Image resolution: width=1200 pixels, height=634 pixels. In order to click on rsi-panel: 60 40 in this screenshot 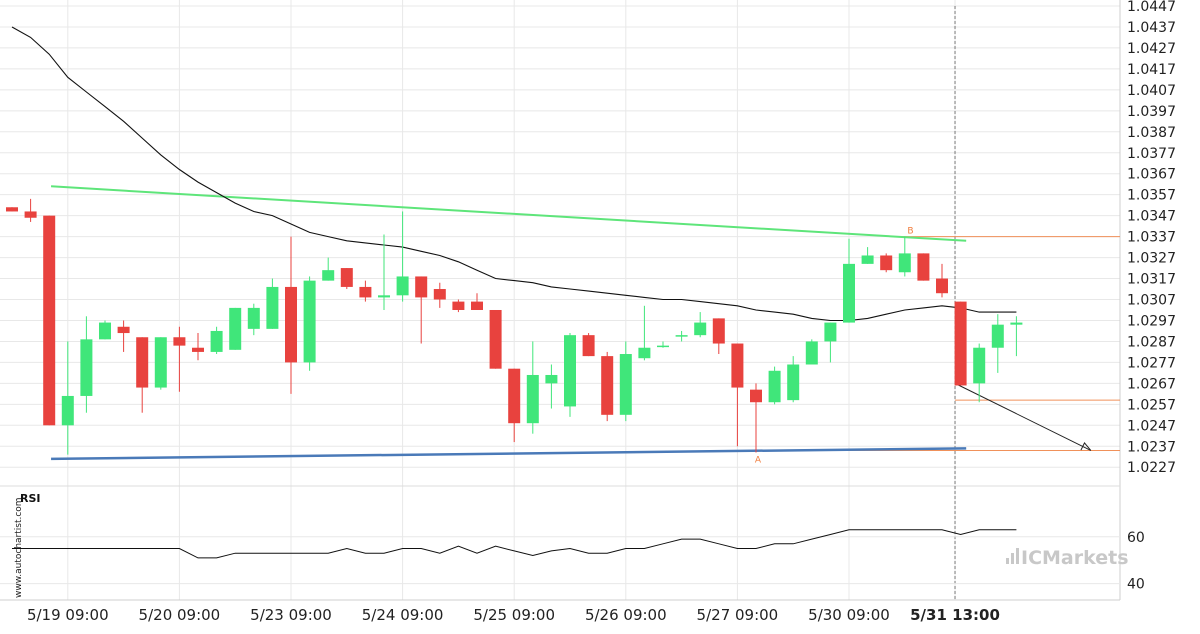, I will do `click(578, 561)`.